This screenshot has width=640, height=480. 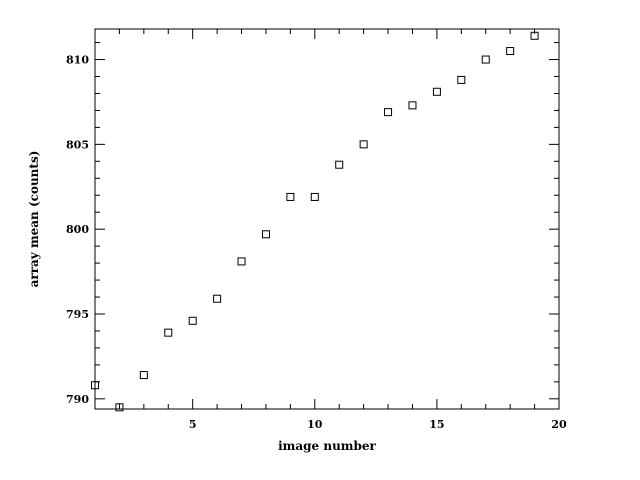 I want to click on y-tick-label: 795, so click(x=77, y=314).